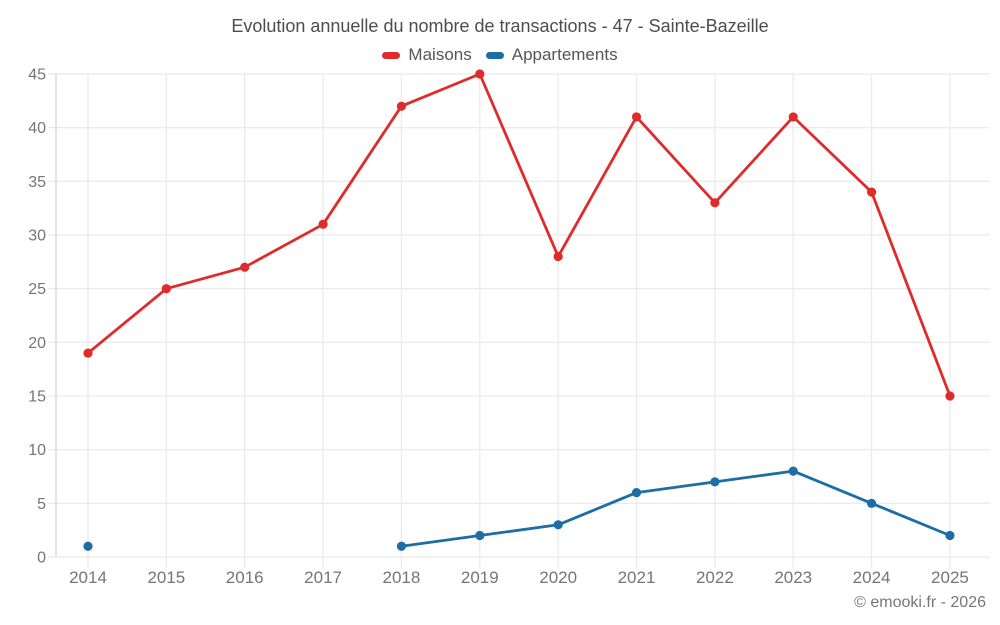 The height and width of the screenshot is (625, 1000). Describe the element at coordinates (37, 343) in the screenshot. I see `y-axis-label: 20` at that location.